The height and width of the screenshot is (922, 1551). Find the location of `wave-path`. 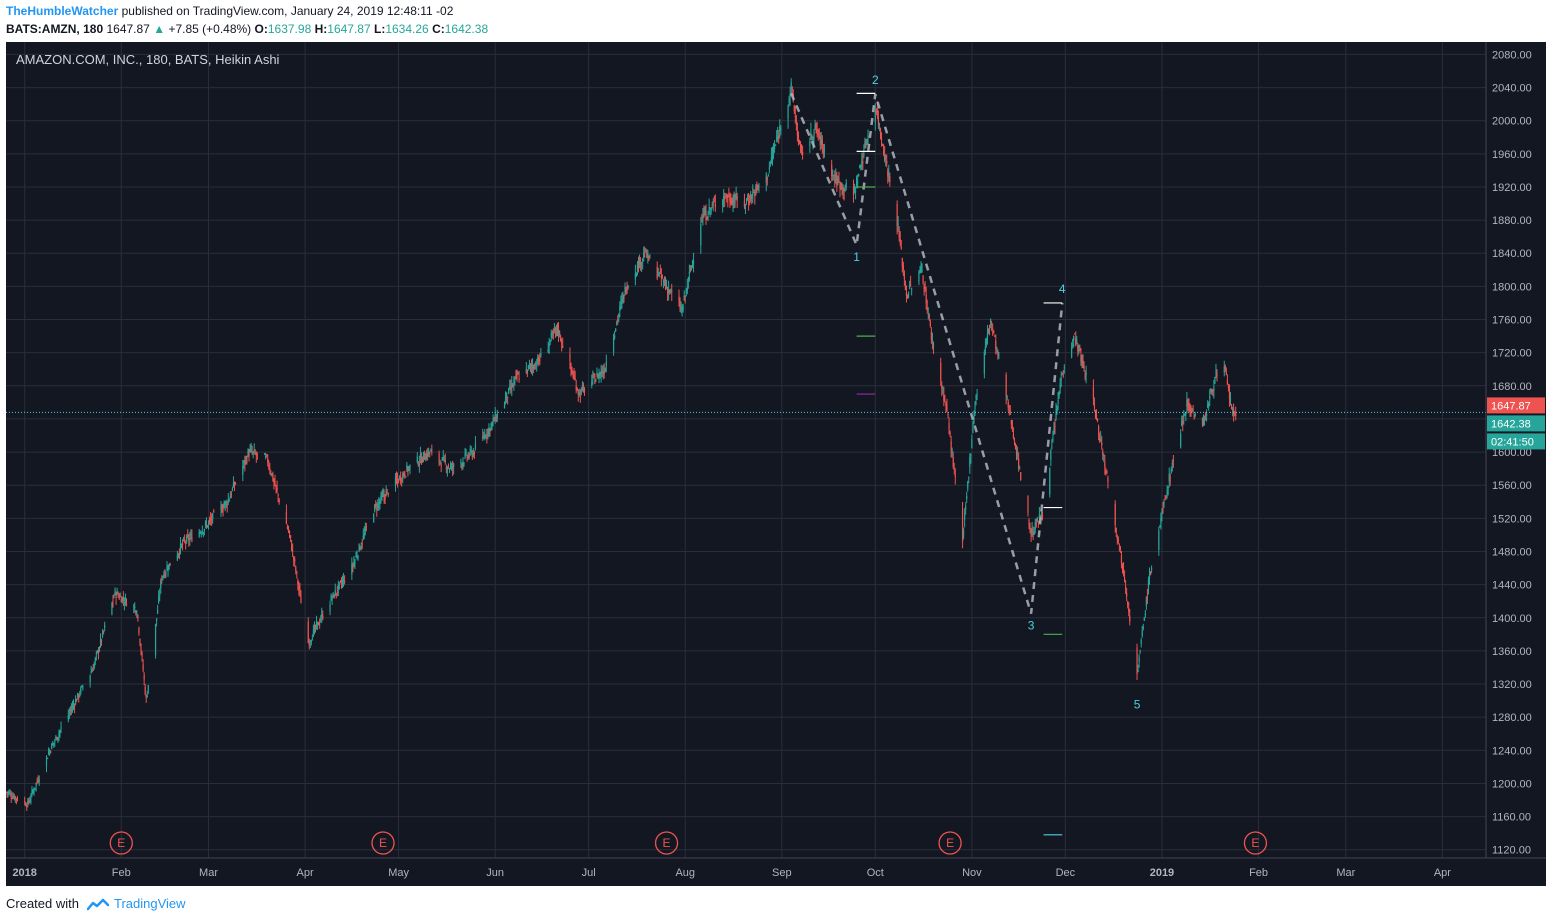

wave-path is located at coordinates (927, 353).